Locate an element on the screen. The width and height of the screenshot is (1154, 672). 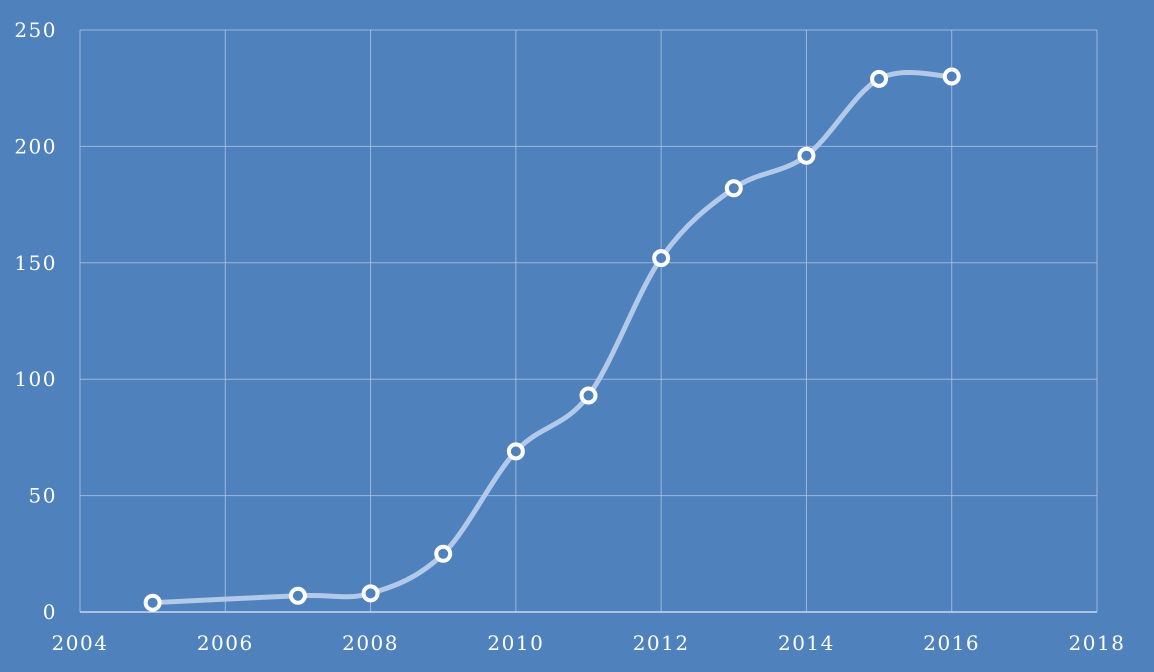
y-tick-label: 100 is located at coordinates (35, 379).